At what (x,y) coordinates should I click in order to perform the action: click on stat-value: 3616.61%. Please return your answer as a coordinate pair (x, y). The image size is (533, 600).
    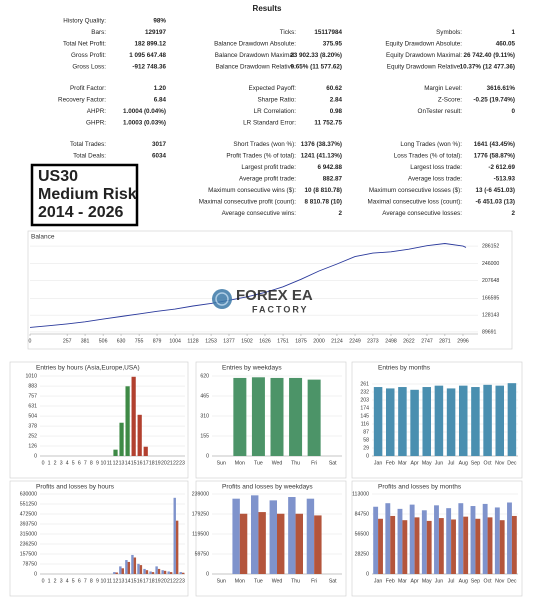
    Looking at the image, I should click on (501, 88).